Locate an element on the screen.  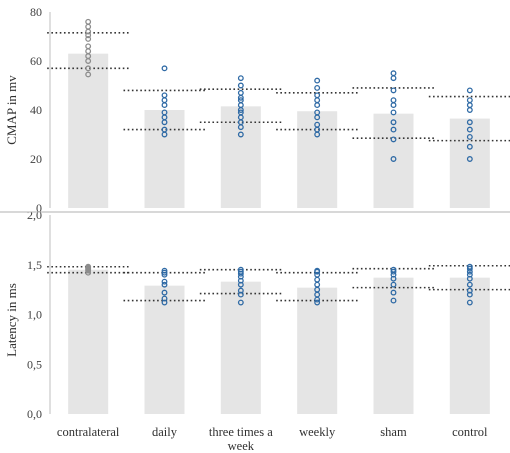
y-tick-label: 0,5 is located at coordinates (34, 364).